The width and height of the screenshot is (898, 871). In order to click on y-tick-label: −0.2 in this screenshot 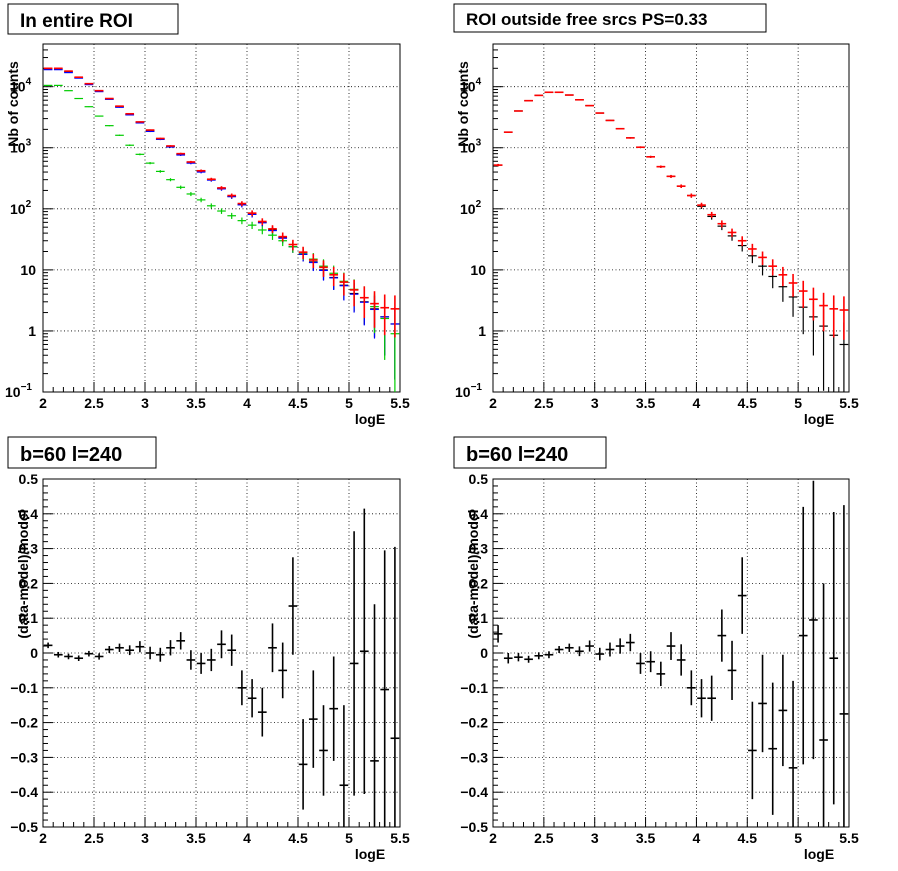, I will do `click(24, 723)`.